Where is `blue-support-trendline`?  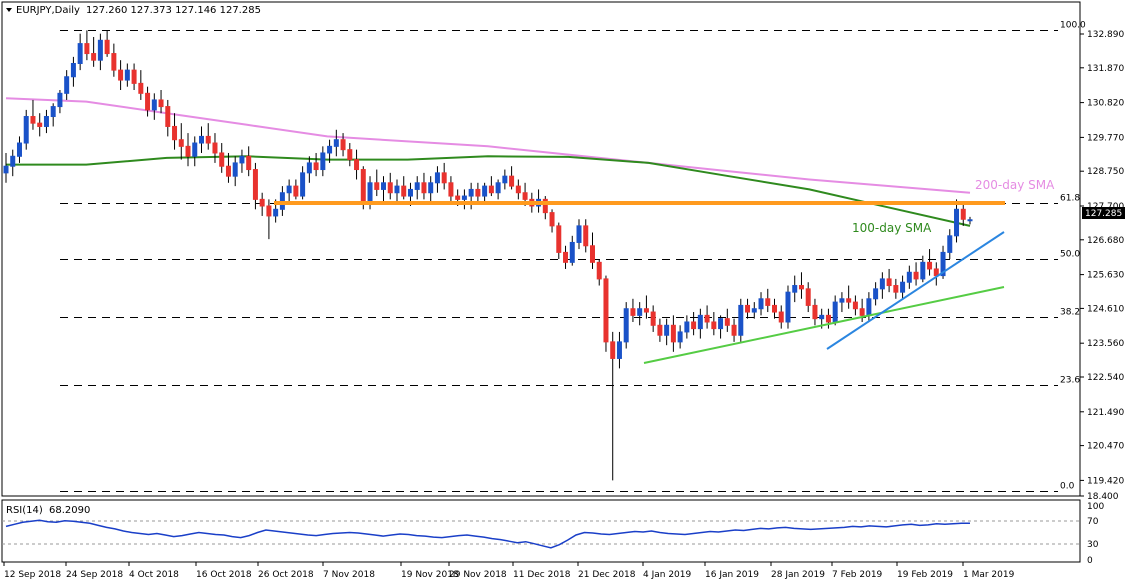 blue-support-trendline is located at coordinates (915, 290).